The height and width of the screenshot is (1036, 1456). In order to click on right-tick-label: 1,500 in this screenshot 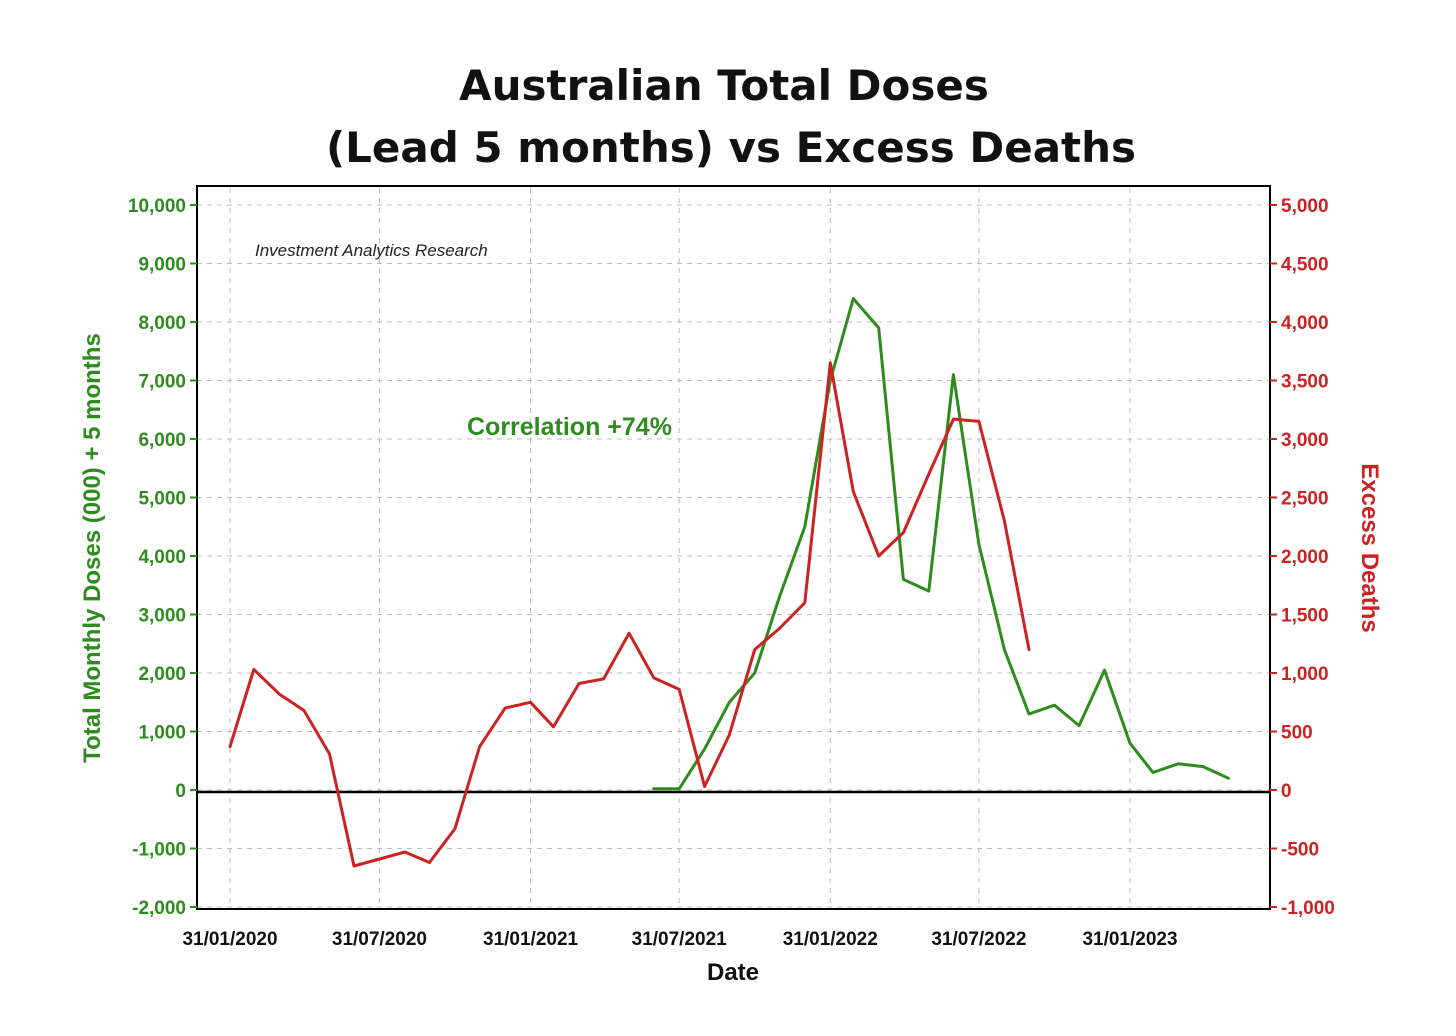, I will do `click(1305, 616)`.